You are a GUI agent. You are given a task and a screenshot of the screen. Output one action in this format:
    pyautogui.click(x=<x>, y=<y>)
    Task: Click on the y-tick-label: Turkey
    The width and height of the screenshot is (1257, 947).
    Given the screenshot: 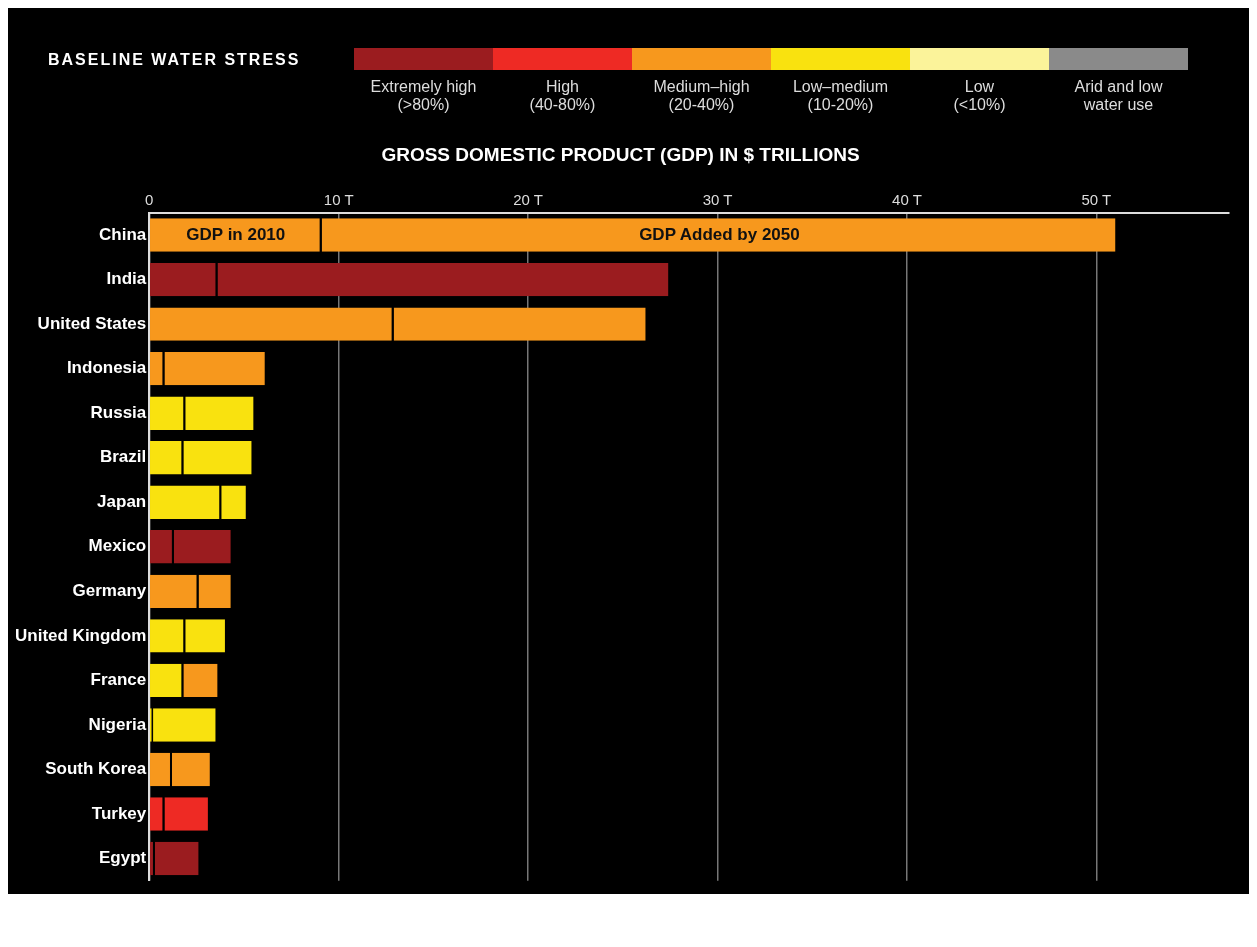 What is the action you would take?
    pyautogui.click(x=119, y=813)
    